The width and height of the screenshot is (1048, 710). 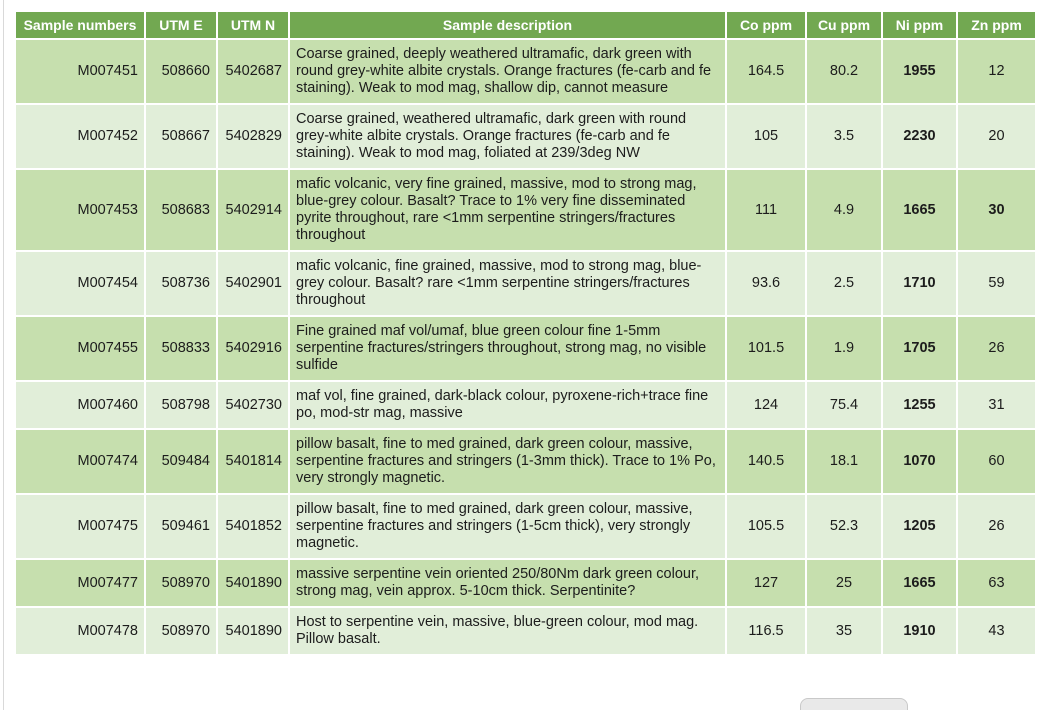 I want to click on sample-number-cell: M007478, so click(x=80, y=631).